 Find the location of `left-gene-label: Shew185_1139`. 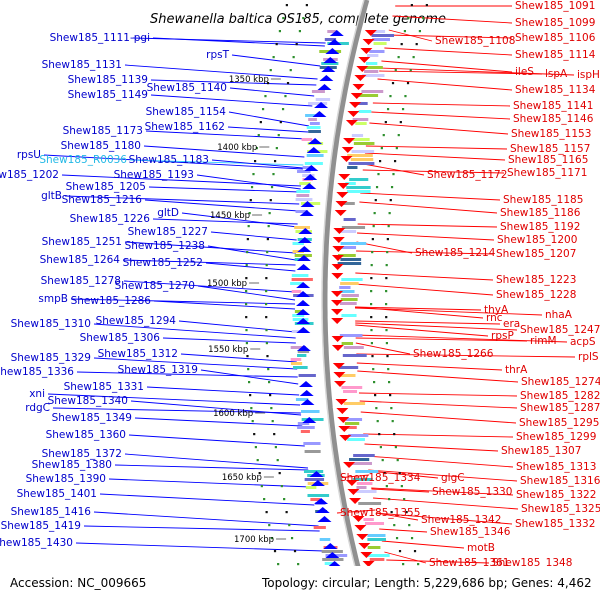

left-gene-label: Shew185_1139 is located at coordinates (108, 80).